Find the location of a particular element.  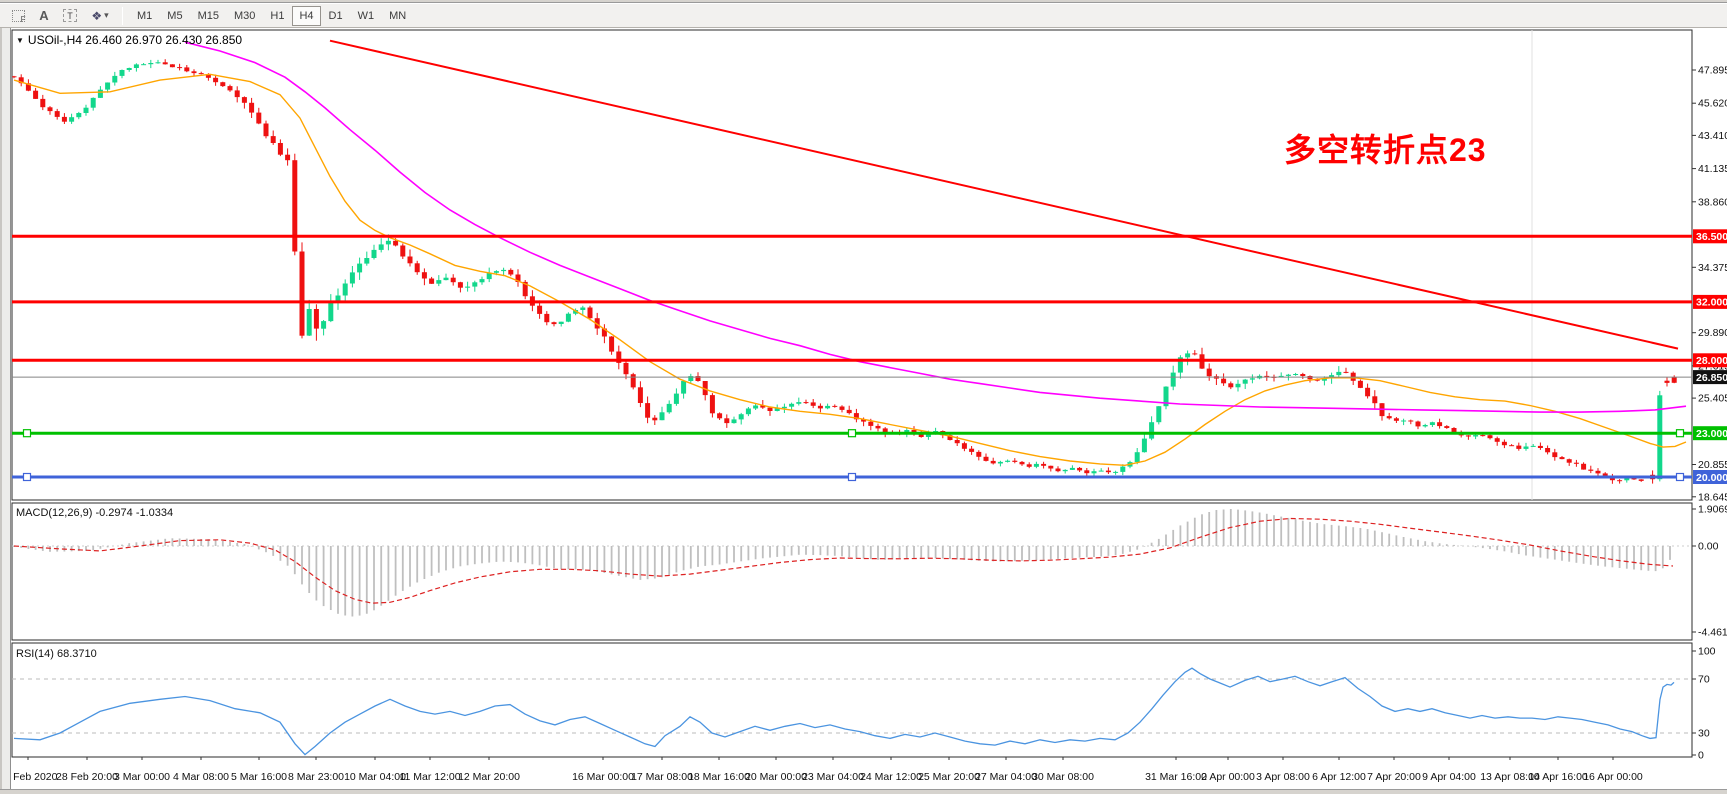

text-label-icon: A is located at coordinates (44, 15).